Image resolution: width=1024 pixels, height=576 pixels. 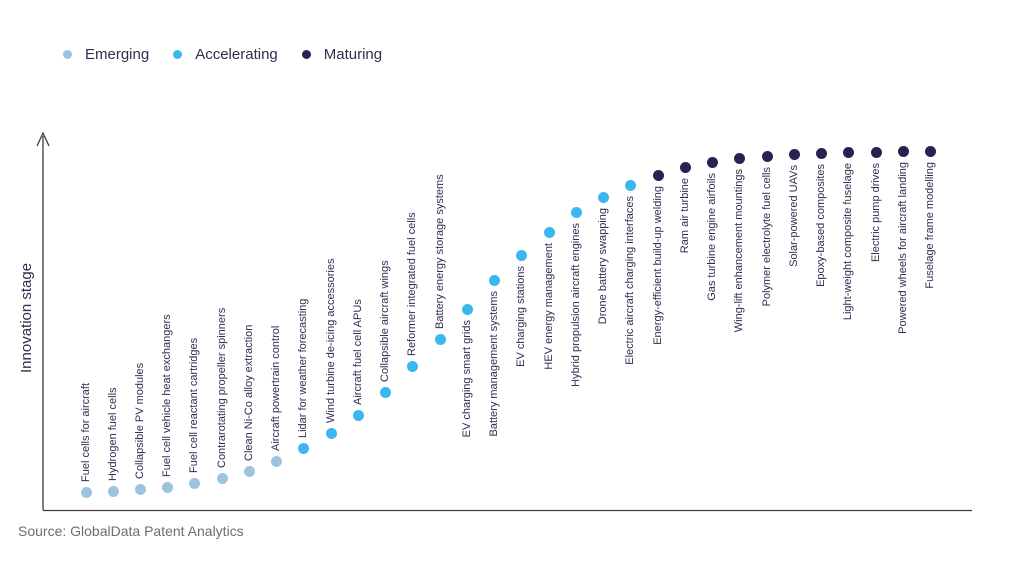 I want to click on data-point-label: Battery management systems, so click(x=494, y=364).